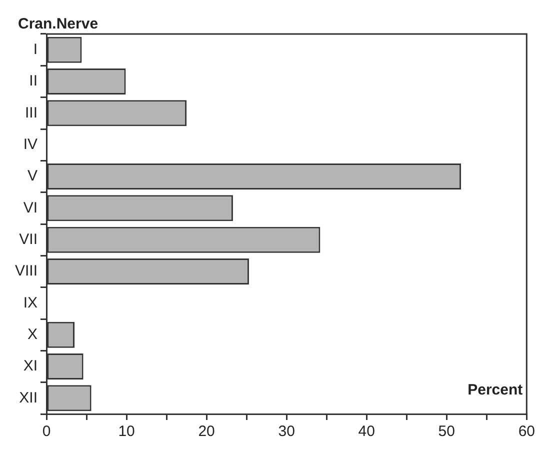 The width and height of the screenshot is (546, 454). I want to click on y-tick-label: X, so click(32, 334).